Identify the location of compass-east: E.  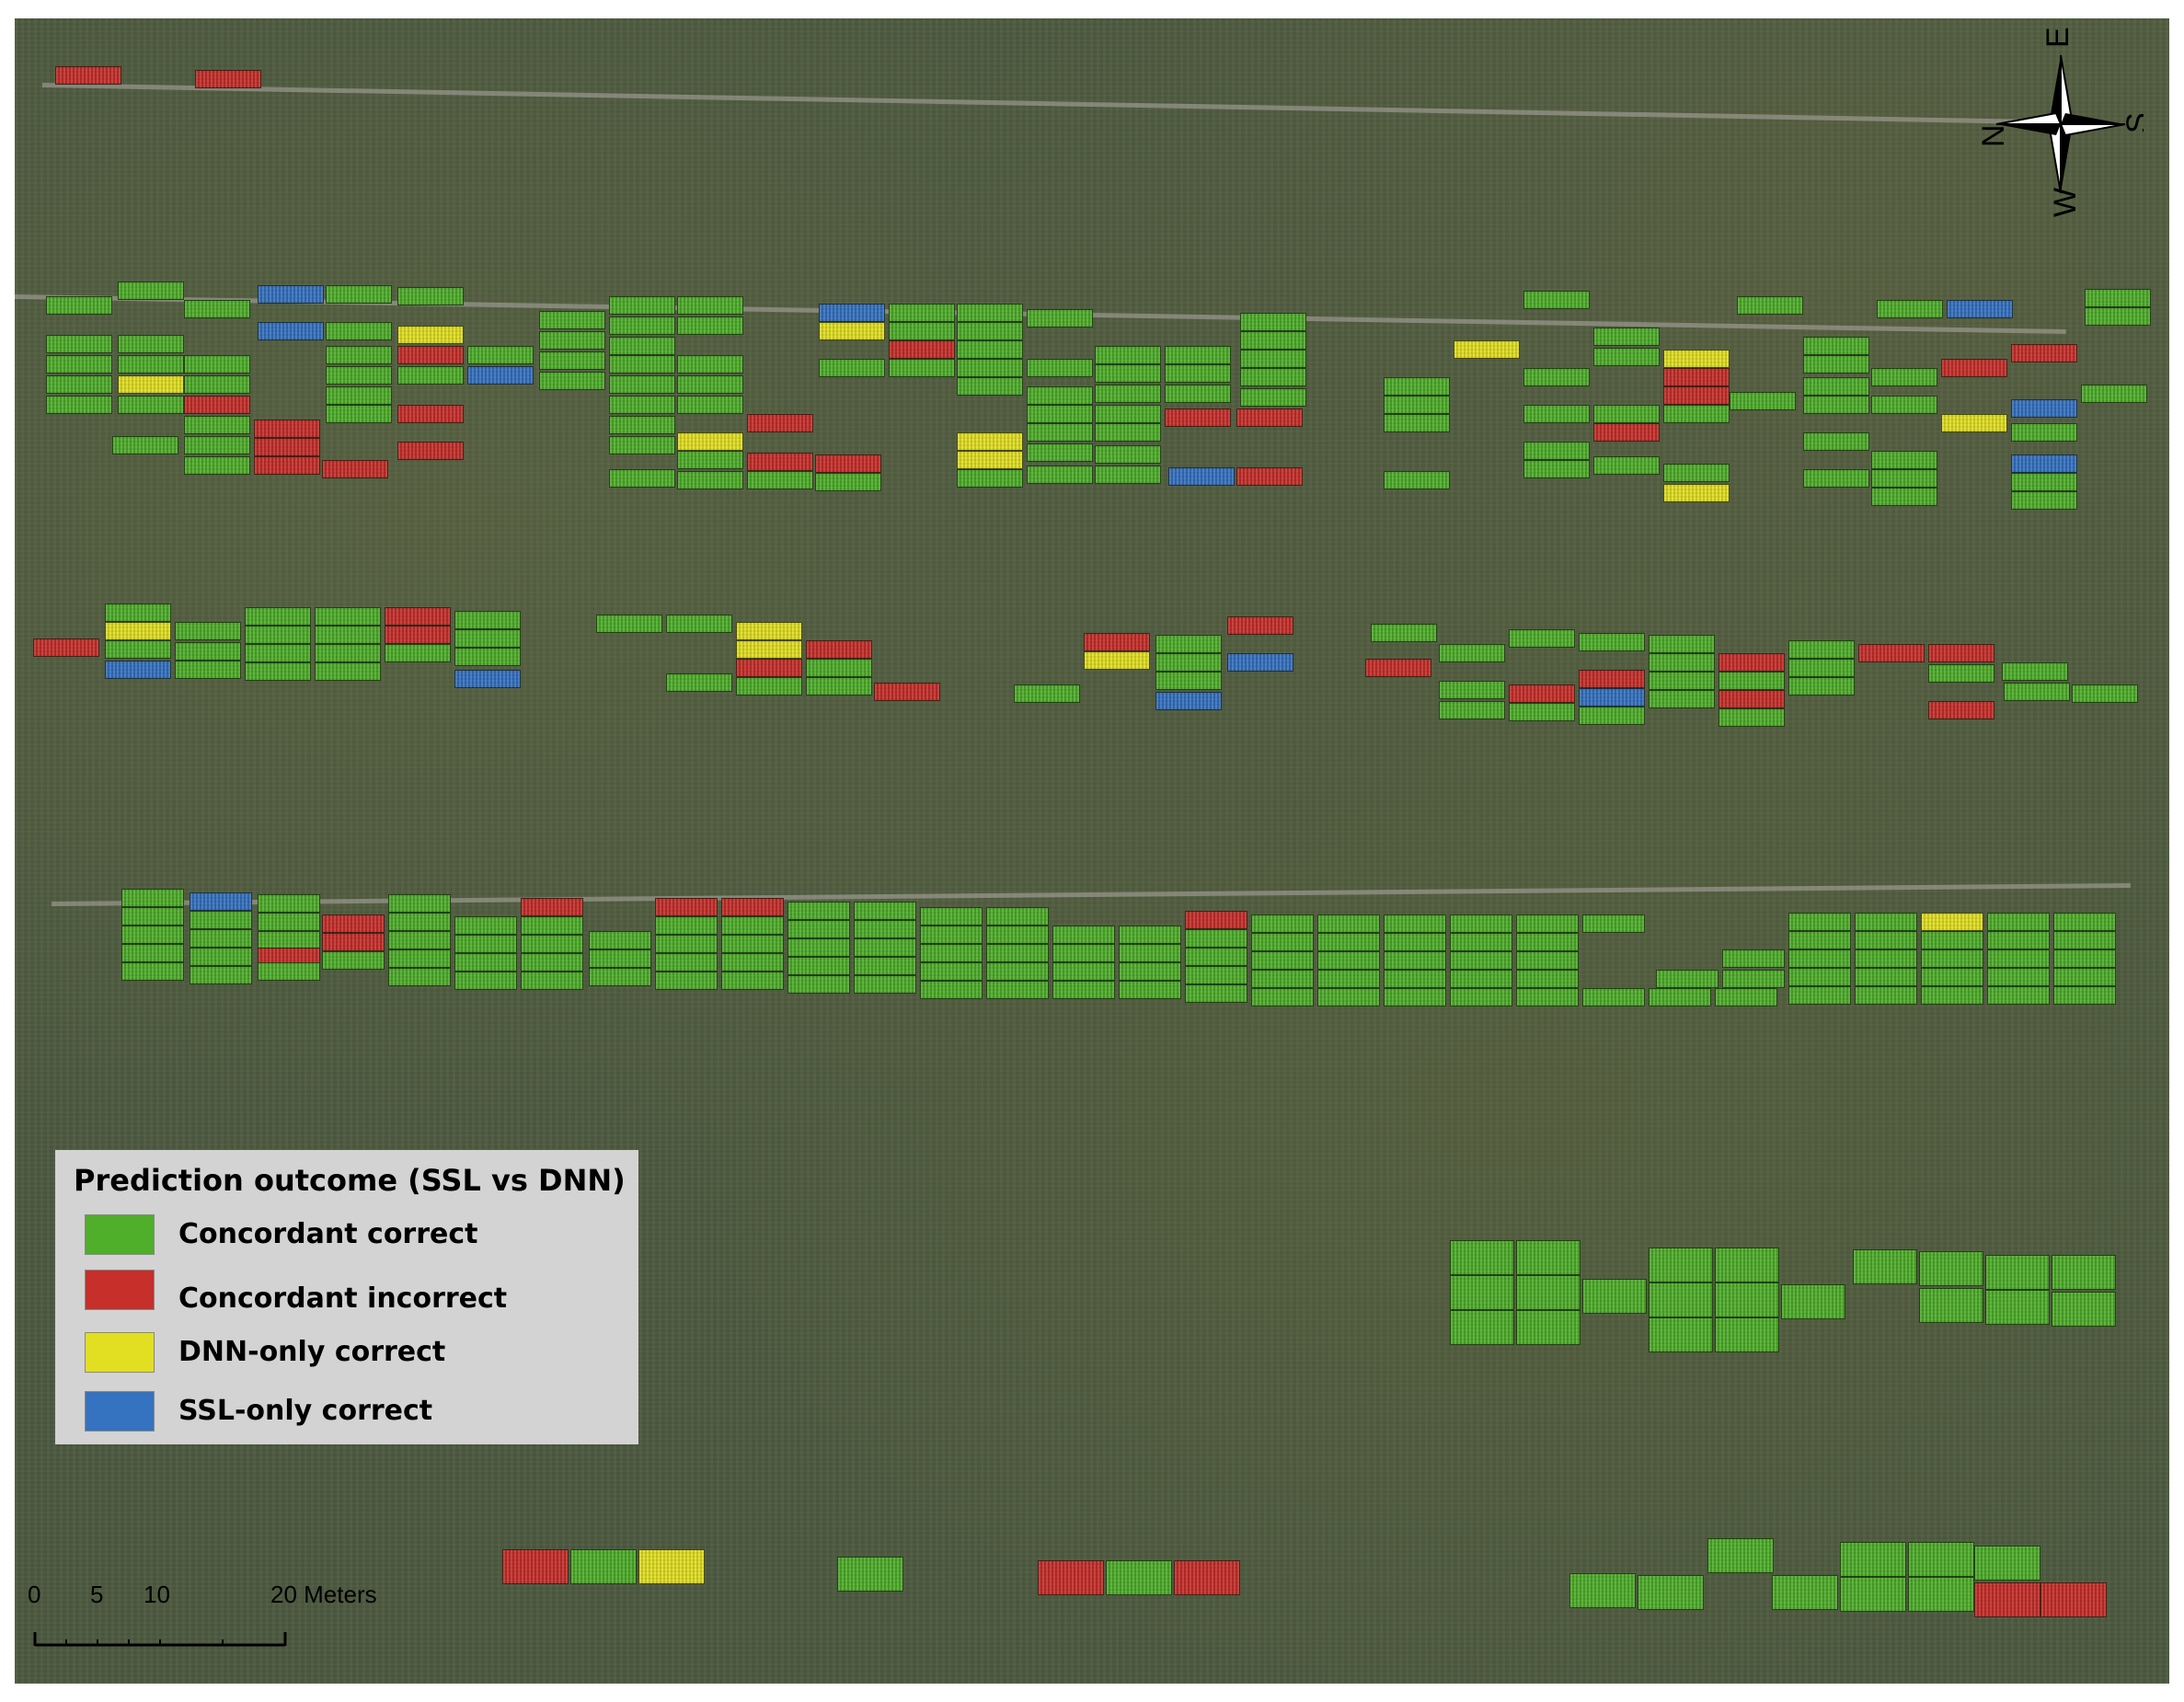
(2057, 38).